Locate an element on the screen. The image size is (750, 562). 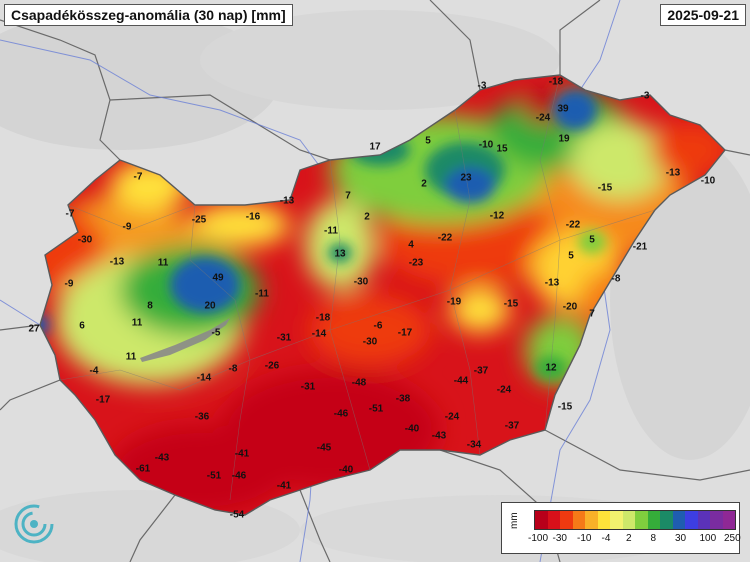
anomaly-value-label: 12 is located at coordinates (551, 368).